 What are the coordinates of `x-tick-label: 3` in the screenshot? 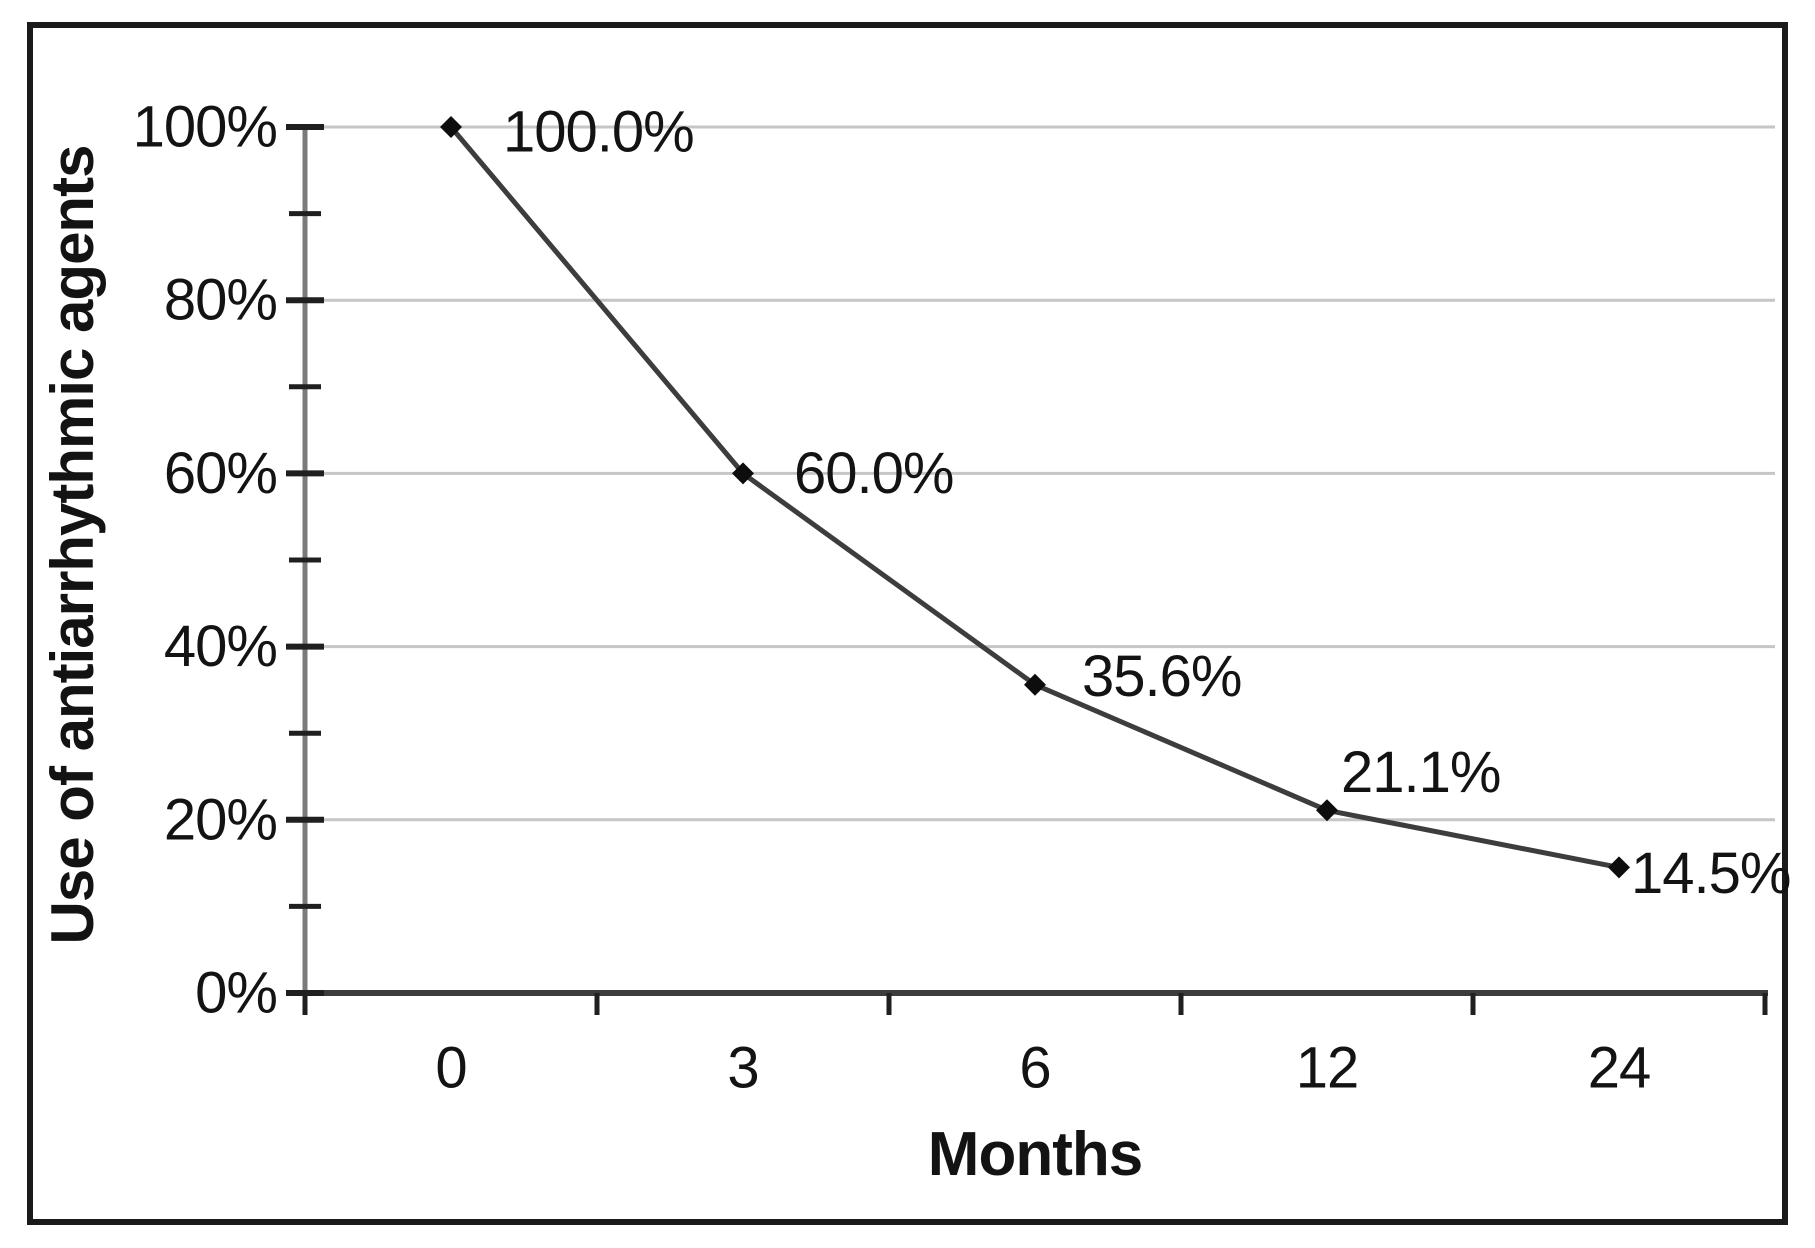 It's located at (742, 1068).